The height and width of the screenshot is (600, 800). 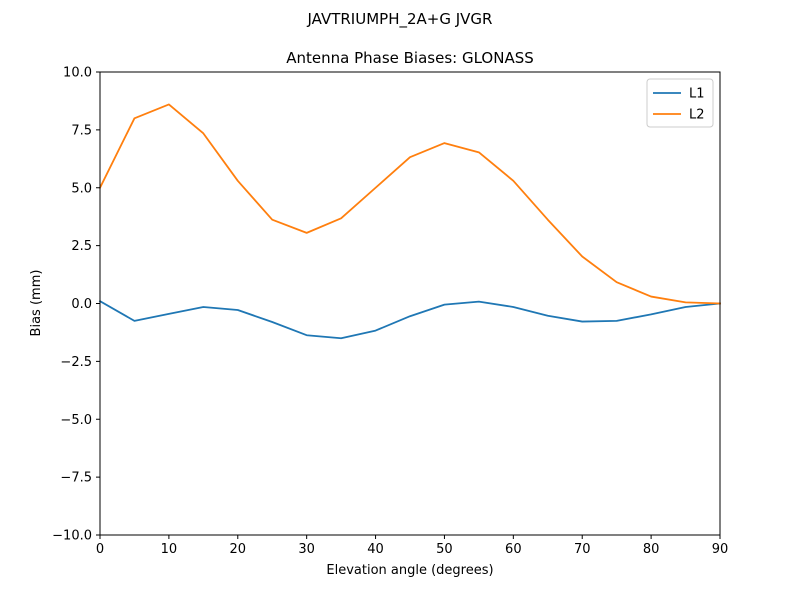 I want to click on legend-label-l1: L1, so click(x=697, y=94).